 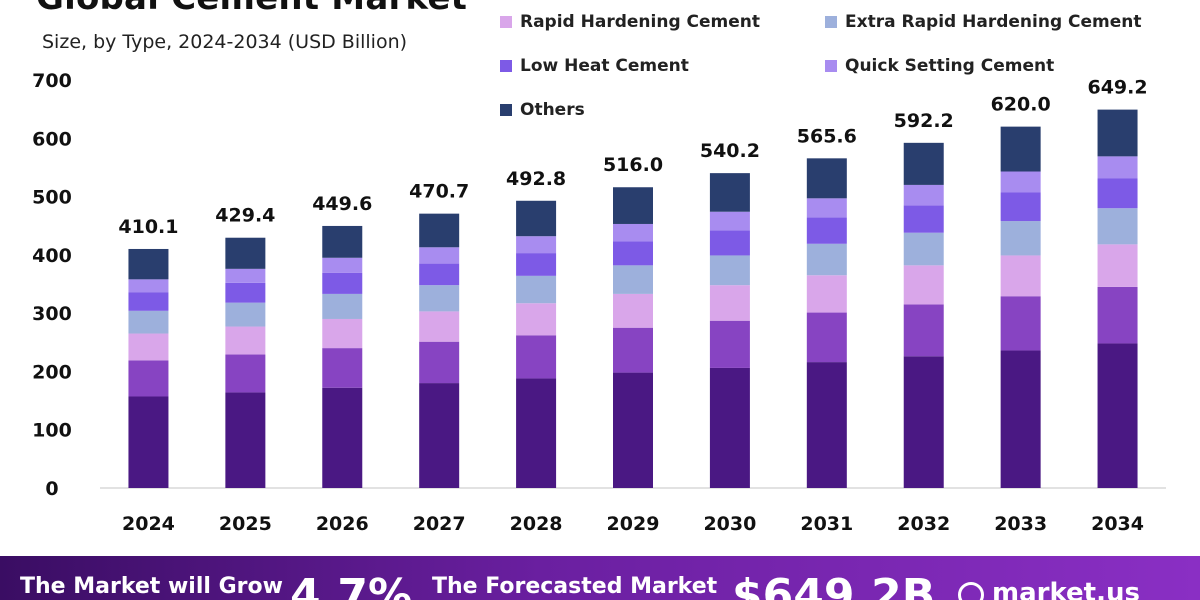 What do you see at coordinates (251, 9) in the screenshot?
I see `chart-title: Global Cement Market` at bounding box center [251, 9].